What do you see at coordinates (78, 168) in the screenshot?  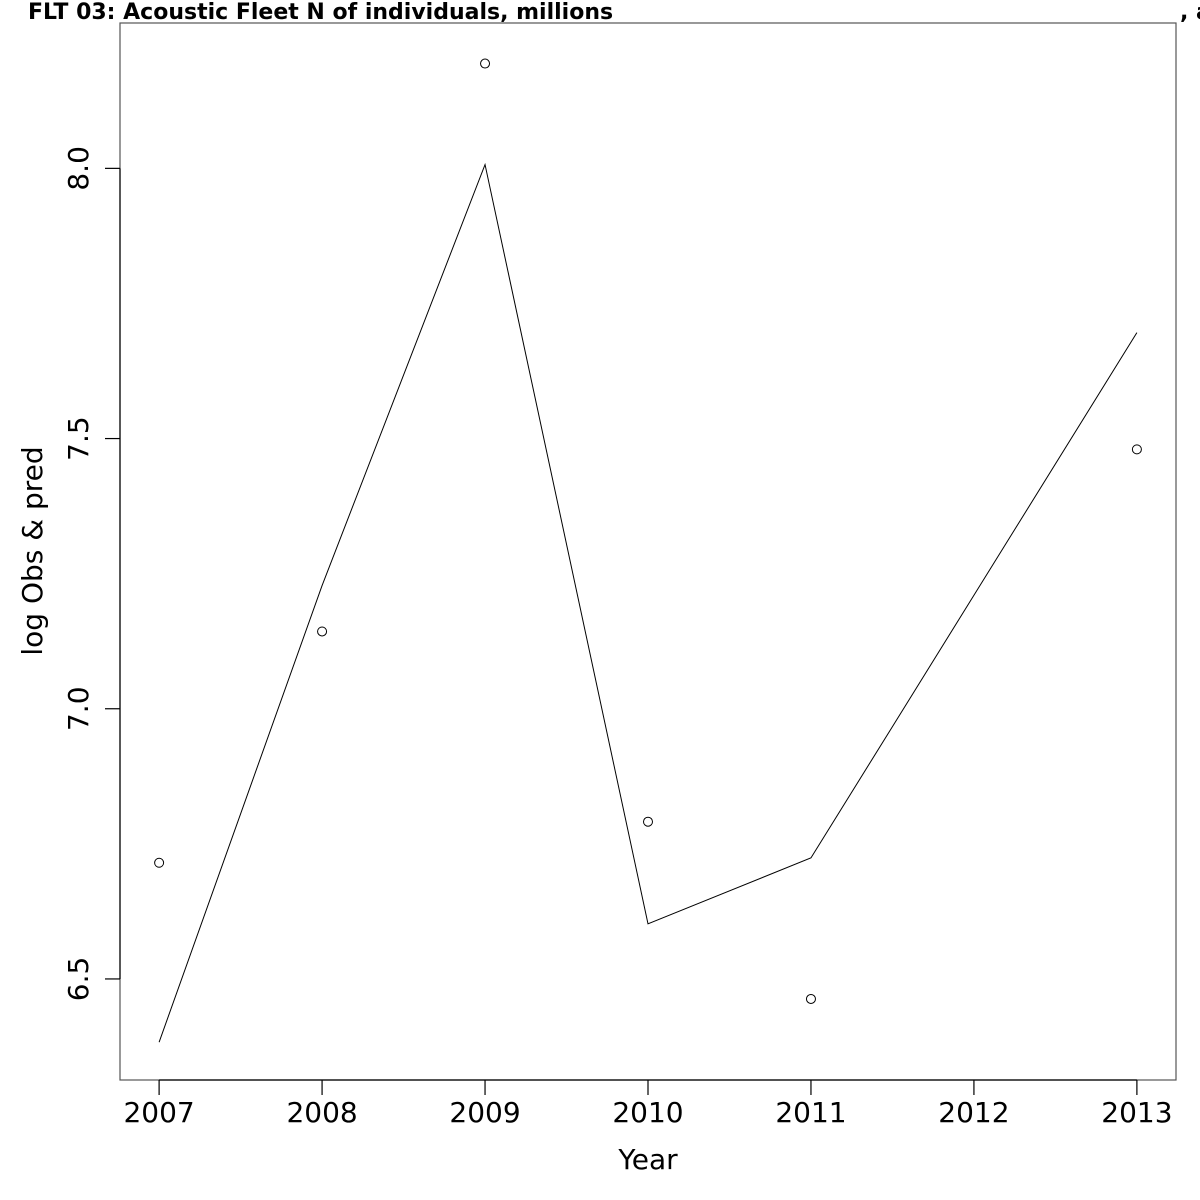 I see `y-tick-label: 8.0` at bounding box center [78, 168].